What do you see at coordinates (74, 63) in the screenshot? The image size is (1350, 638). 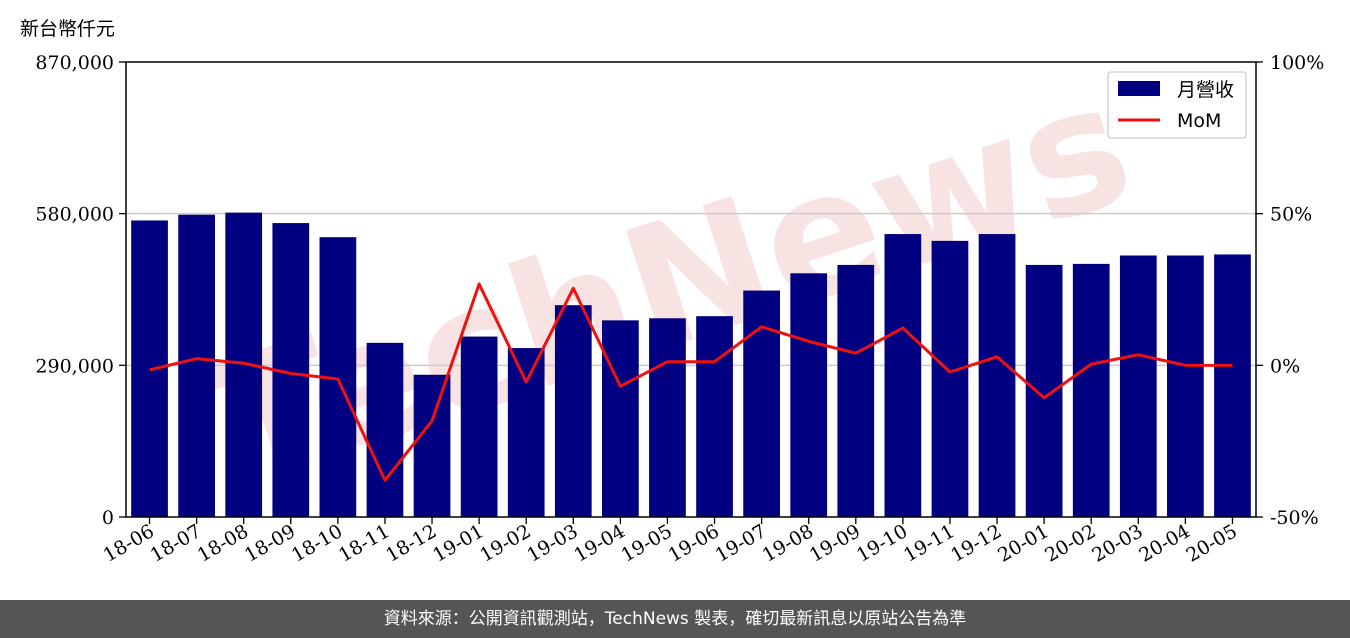 I see `y-tick-label: 870,000` at bounding box center [74, 63].